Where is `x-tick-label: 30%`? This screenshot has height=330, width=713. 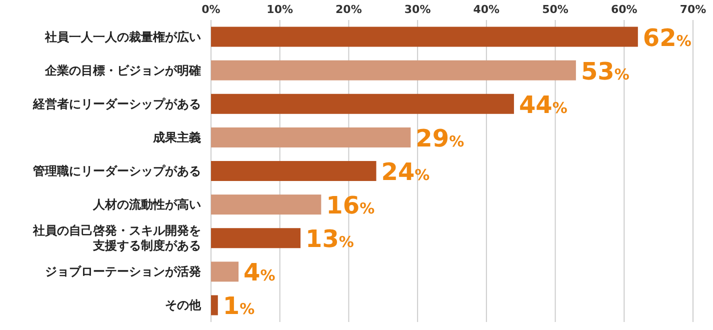
x-tick-label: 30% is located at coordinates (417, 9).